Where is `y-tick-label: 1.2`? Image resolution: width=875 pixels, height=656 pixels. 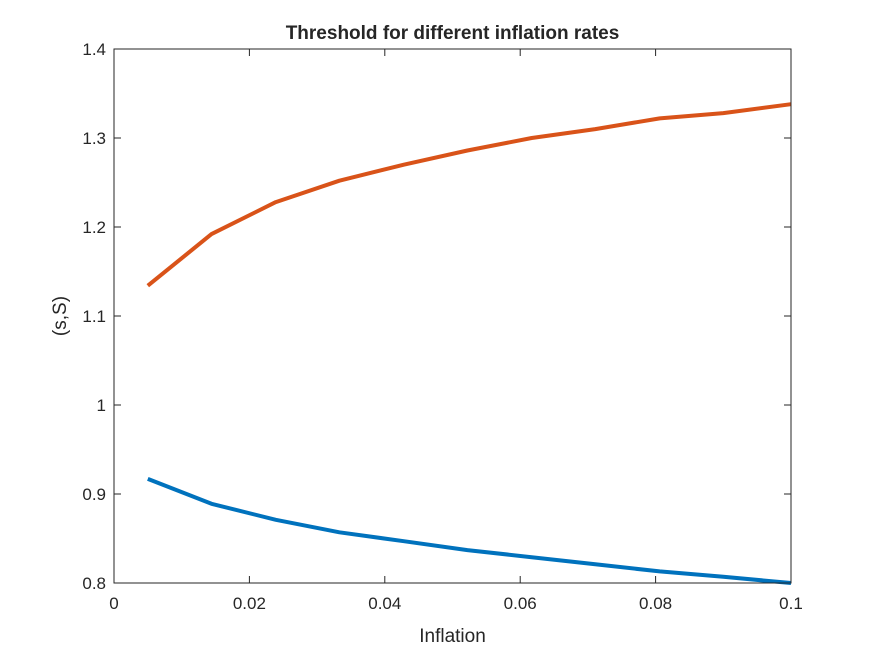
y-tick-label: 1.2 is located at coordinates (94, 227).